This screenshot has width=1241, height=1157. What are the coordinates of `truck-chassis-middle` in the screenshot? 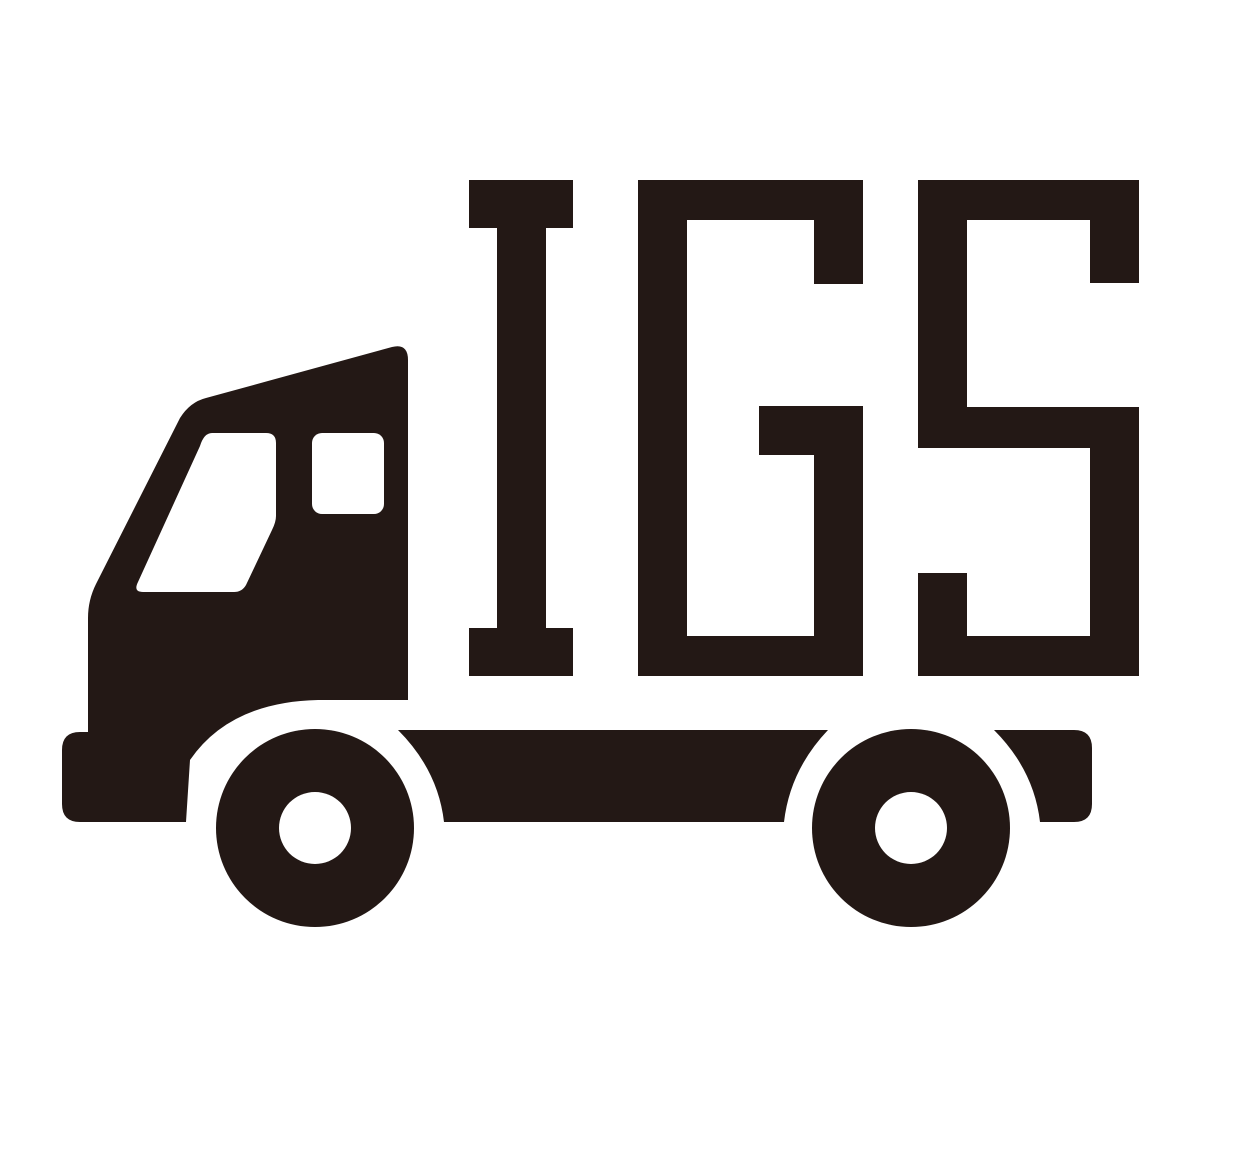 It's located at (613, 776).